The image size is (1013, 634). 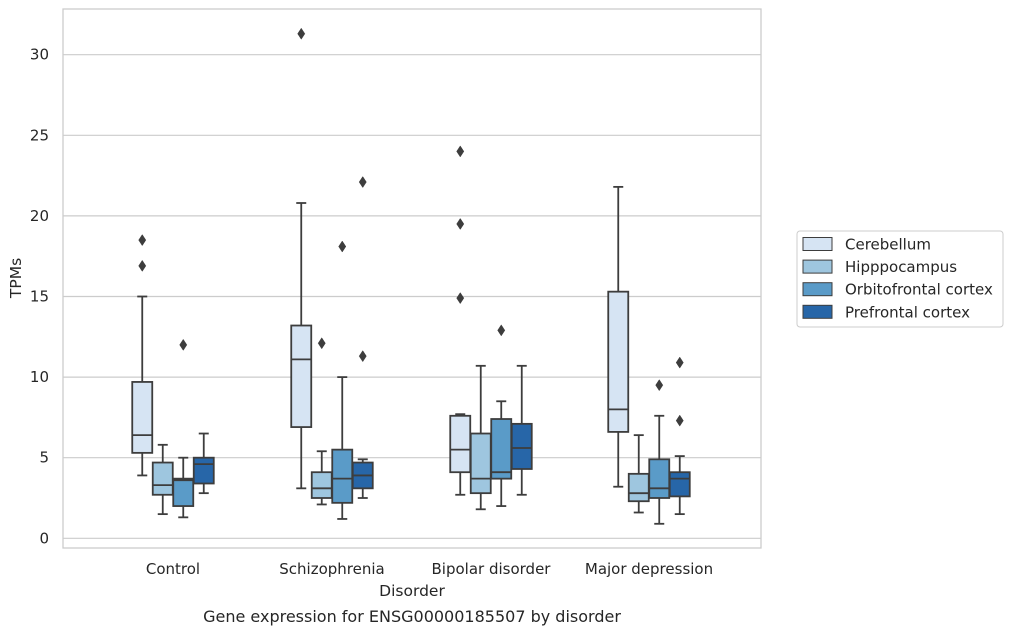 What do you see at coordinates (16, 278) in the screenshot?
I see `y-axis-title: TPMs` at bounding box center [16, 278].